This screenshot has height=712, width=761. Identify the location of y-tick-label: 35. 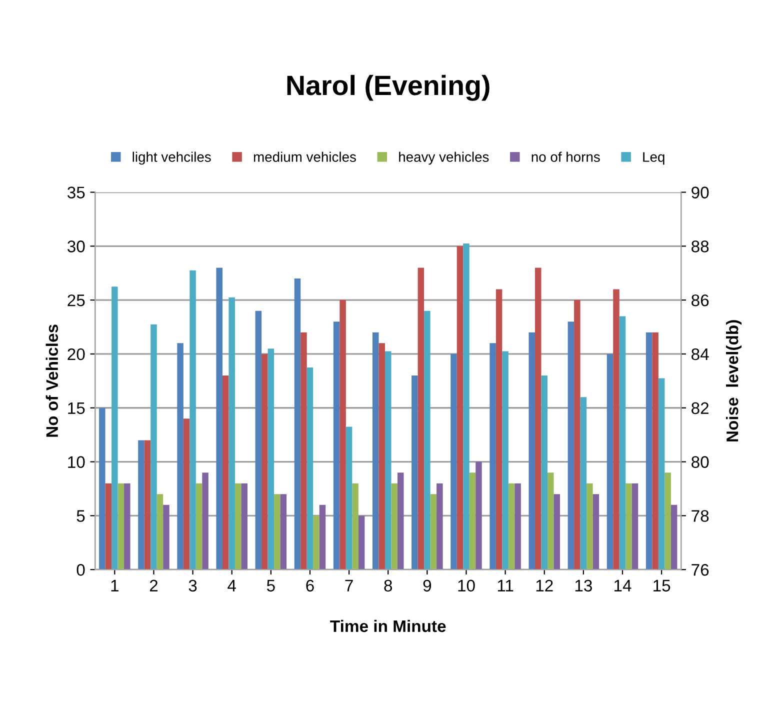
(76, 192).